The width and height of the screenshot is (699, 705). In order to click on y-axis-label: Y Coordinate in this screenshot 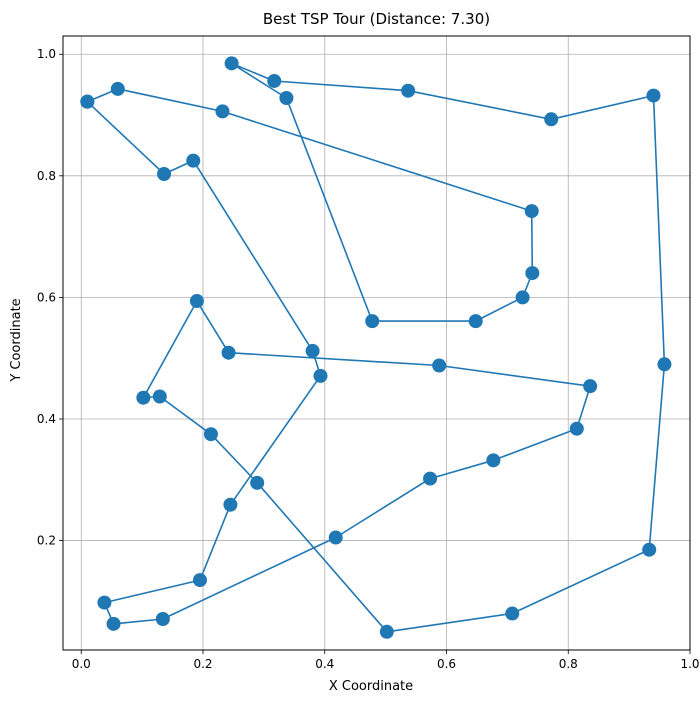, I will do `click(16, 340)`.